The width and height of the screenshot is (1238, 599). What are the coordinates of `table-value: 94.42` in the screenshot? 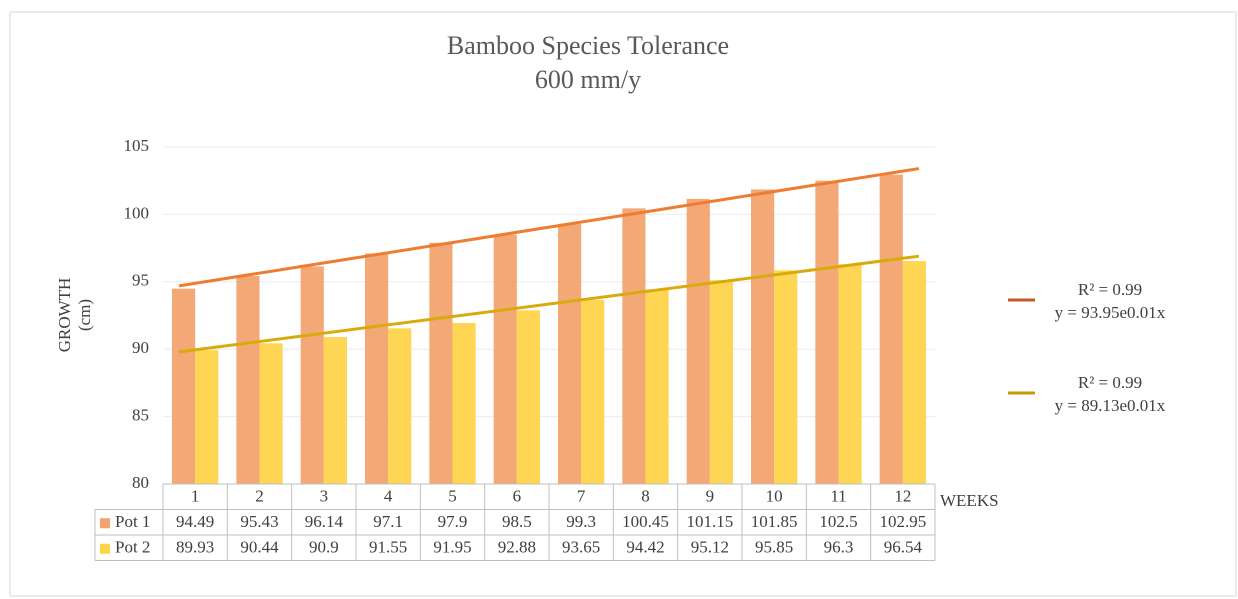 It's located at (645, 547).